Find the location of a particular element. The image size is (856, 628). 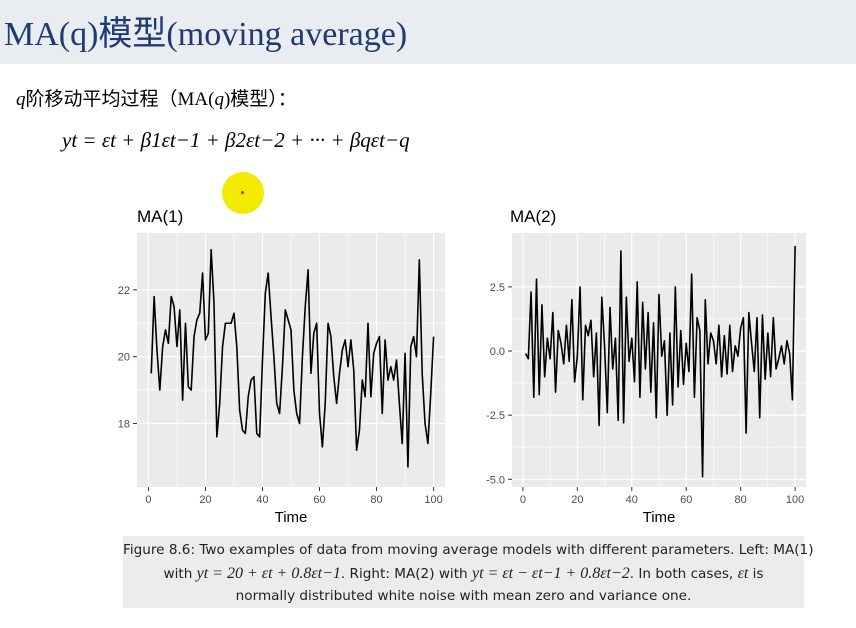

caption-text-b: . Right: MA(2) with is located at coordinates (404, 574).